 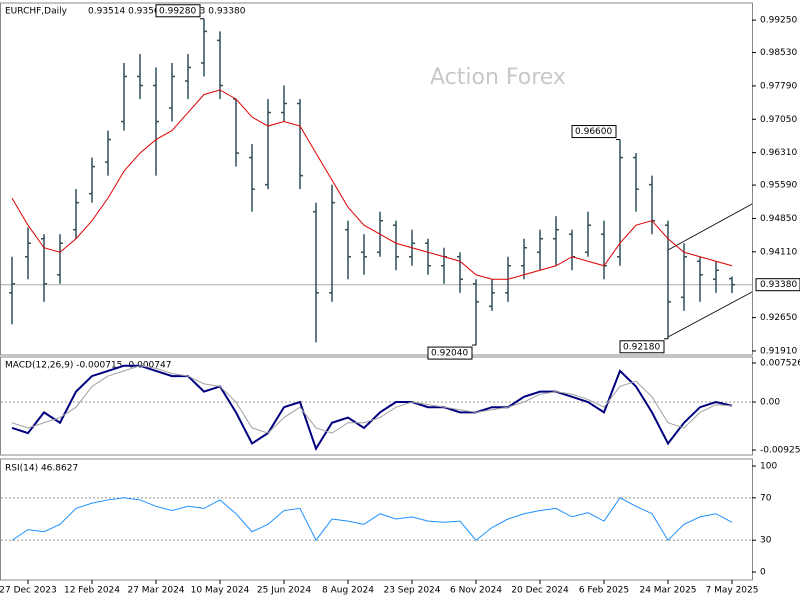 I want to click on watermark: Action Forex, so click(x=498, y=77).